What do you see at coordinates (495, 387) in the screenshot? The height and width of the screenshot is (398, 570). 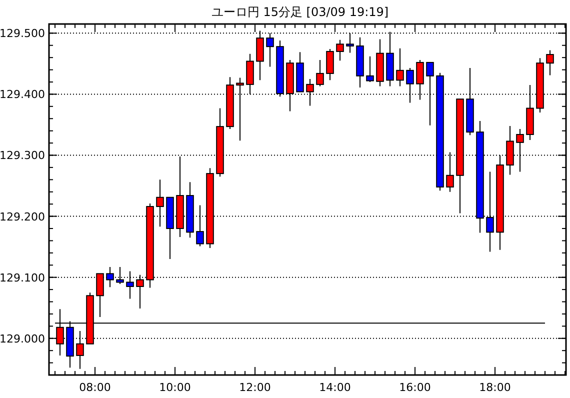 I see `x-tick-label: 18:00` at bounding box center [495, 387].